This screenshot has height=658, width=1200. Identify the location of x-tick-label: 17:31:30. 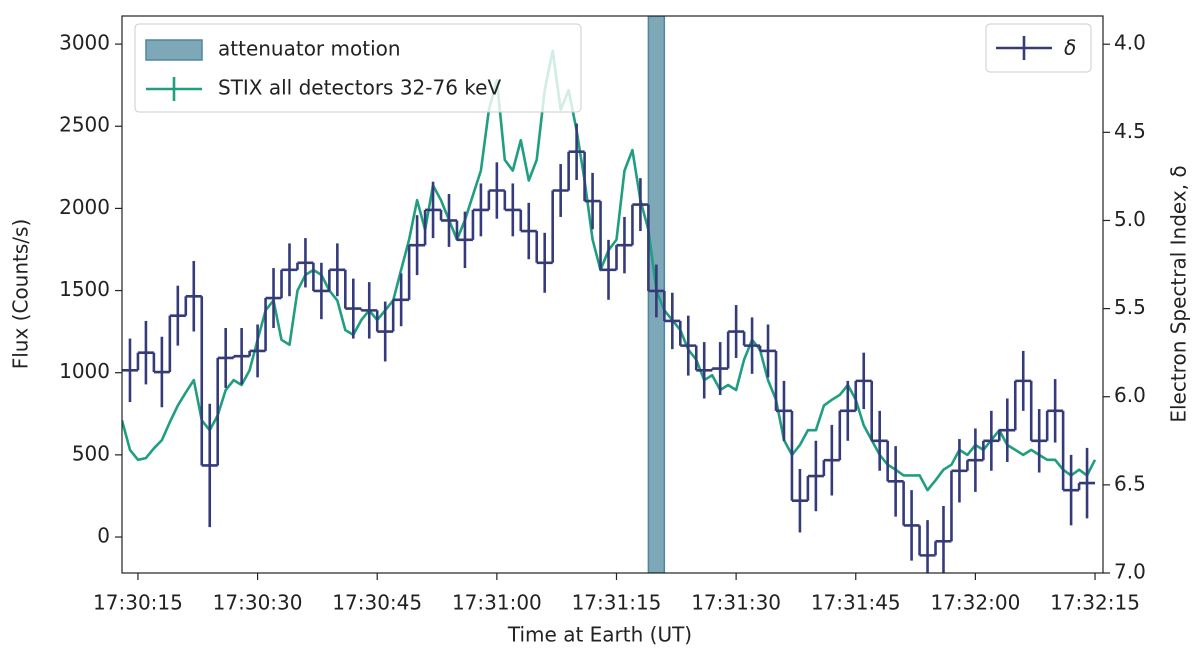
(736, 603).